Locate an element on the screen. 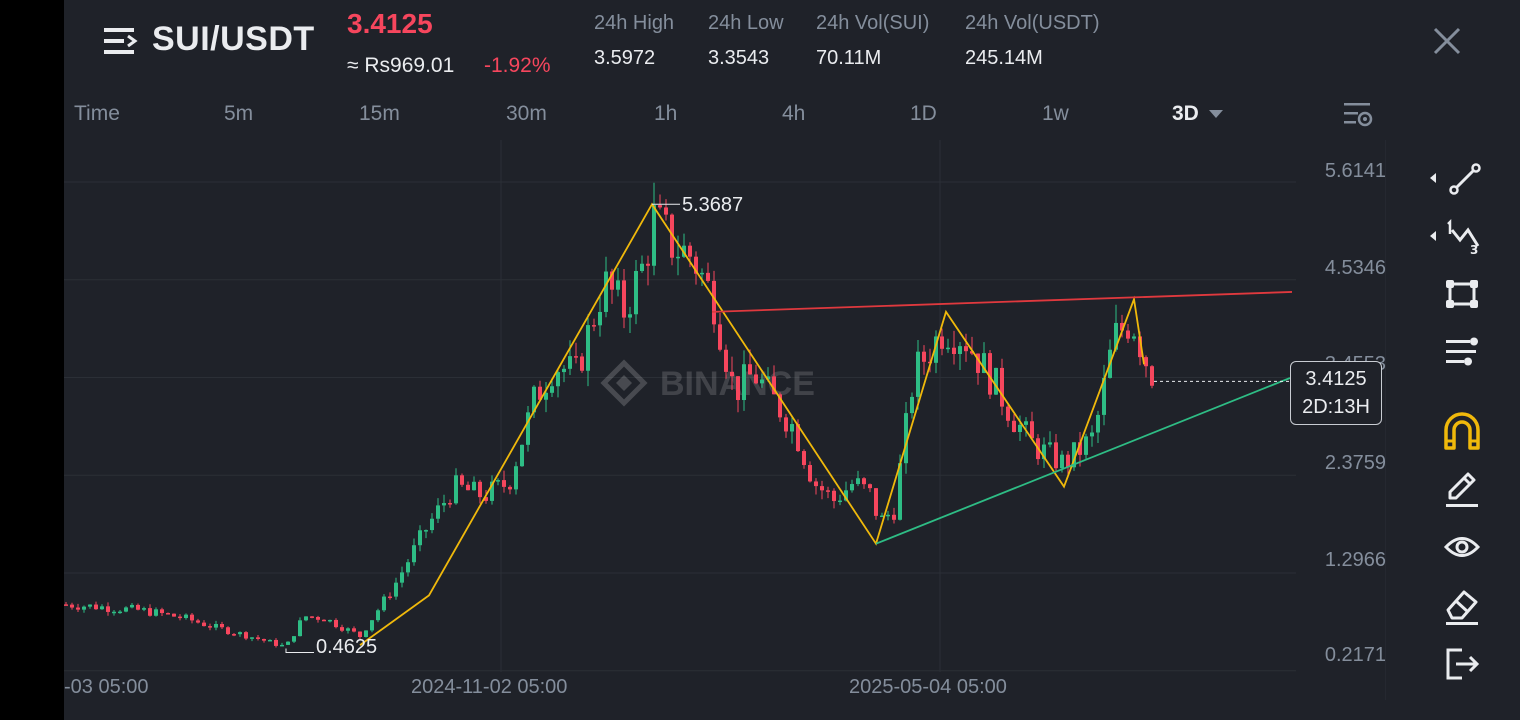 Image resolution: width=1520 pixels, height=720 pixels. trend-line-tool is located at coordinates (1458, 177).